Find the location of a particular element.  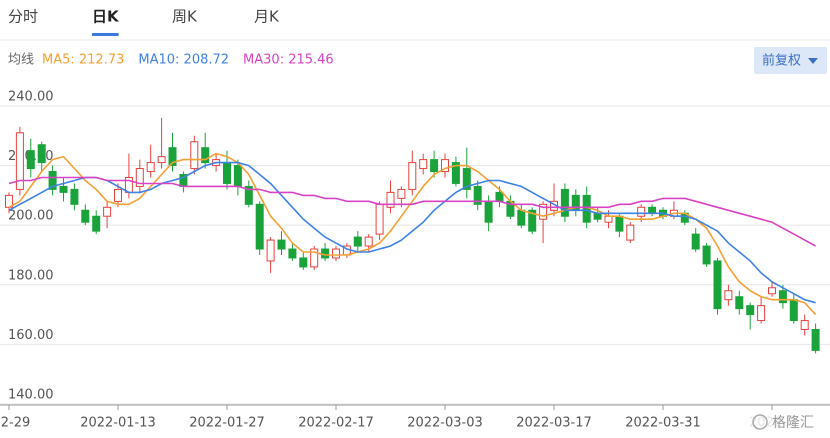

legend-entry: MA30: 215.46 is located at coordinates (288, 60).